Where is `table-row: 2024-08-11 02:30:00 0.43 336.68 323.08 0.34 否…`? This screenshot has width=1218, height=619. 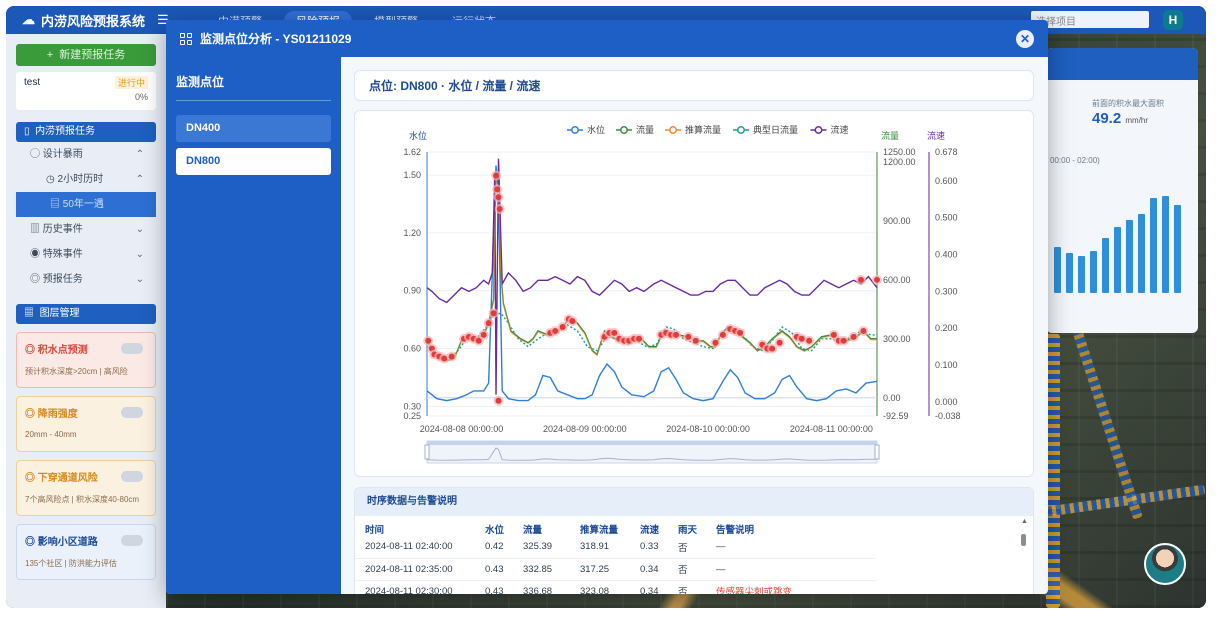
table-row: 2024-08-11 02:30:00 0.43 336.68 323.08 0.34 否… is located at coordinates (615, 587).